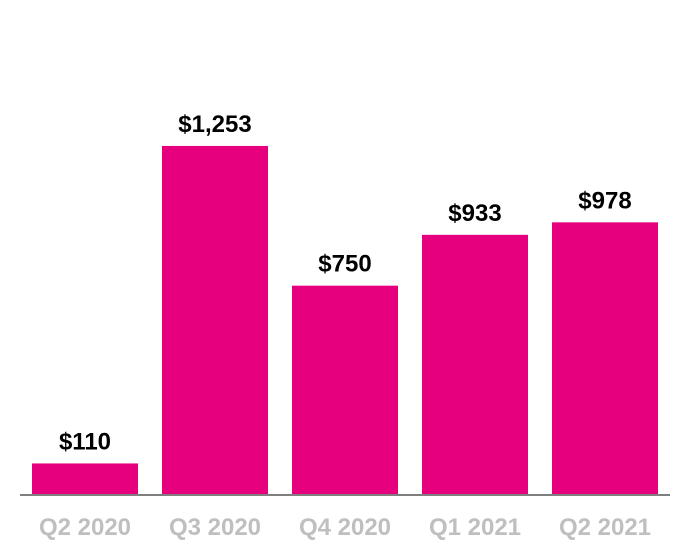 The height and width of the screenshot is (560, 690). I want to click on bar-value-label: $750, so click(344, 264).